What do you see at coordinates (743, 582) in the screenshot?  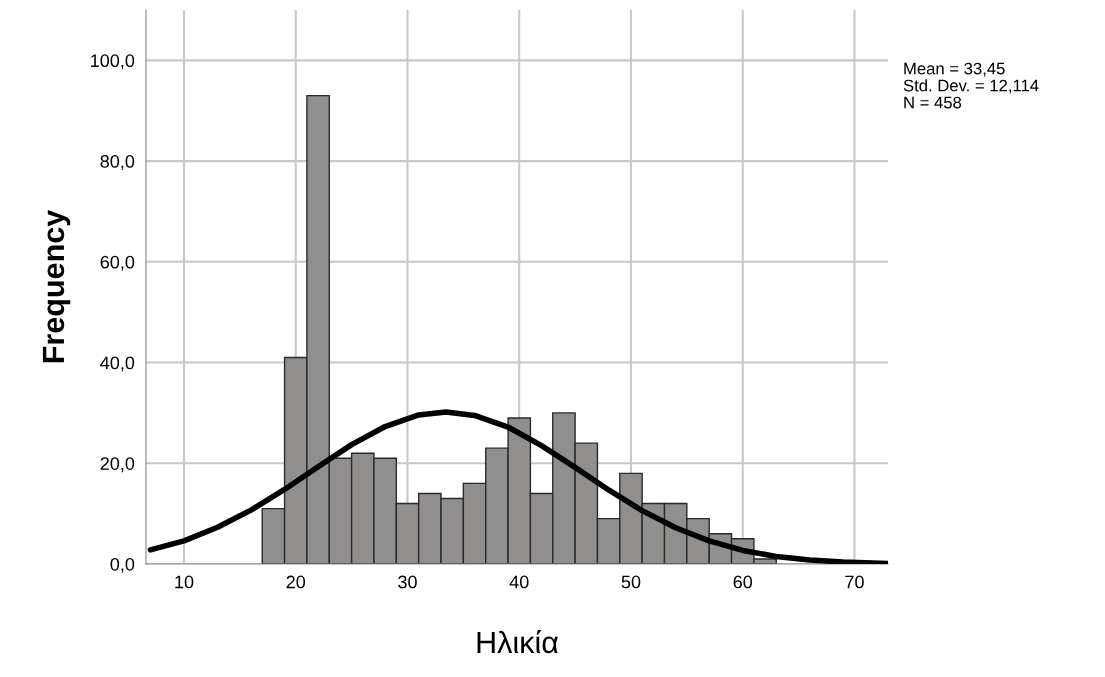 I see `x-tick-label: 60` at bounding box center [743, 582].